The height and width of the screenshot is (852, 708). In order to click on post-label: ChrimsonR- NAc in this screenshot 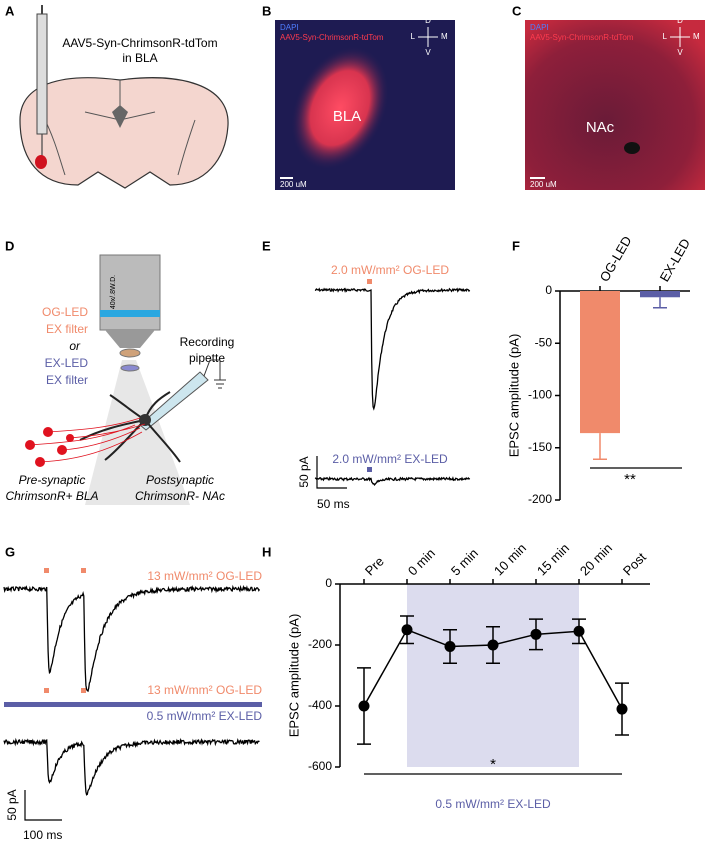, I will do `click(180, 496)`.